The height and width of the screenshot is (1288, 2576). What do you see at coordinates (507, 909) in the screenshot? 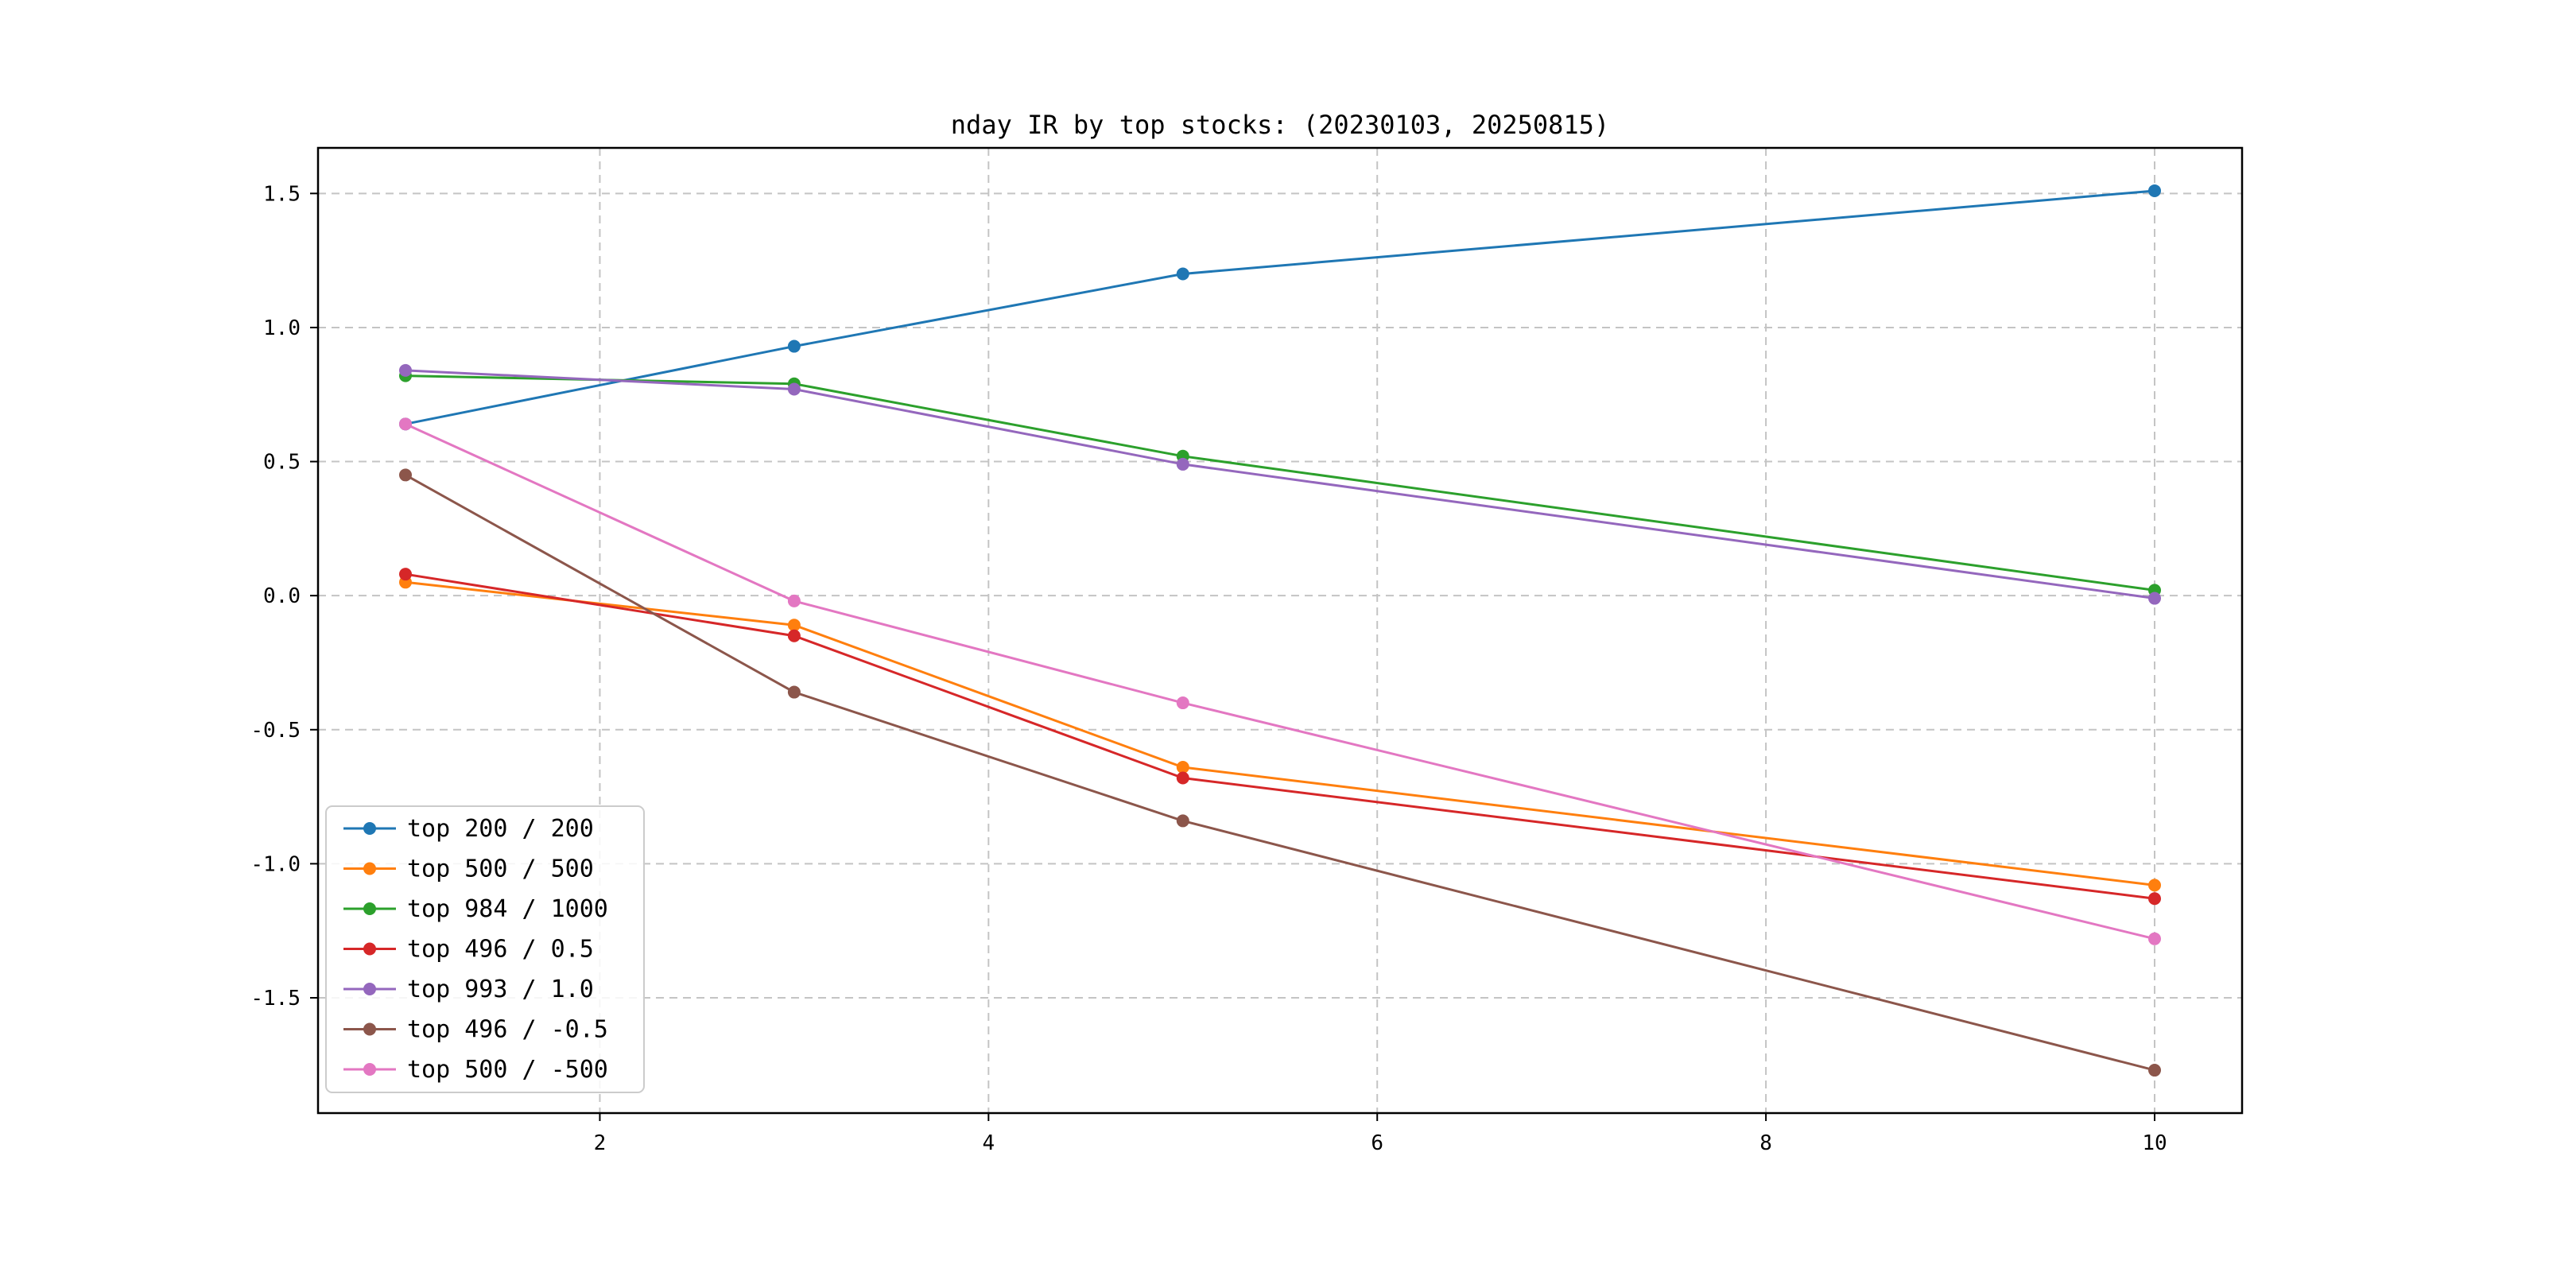
I see `legend-label: top 984 / 1000` at bounding box center [507, 909].